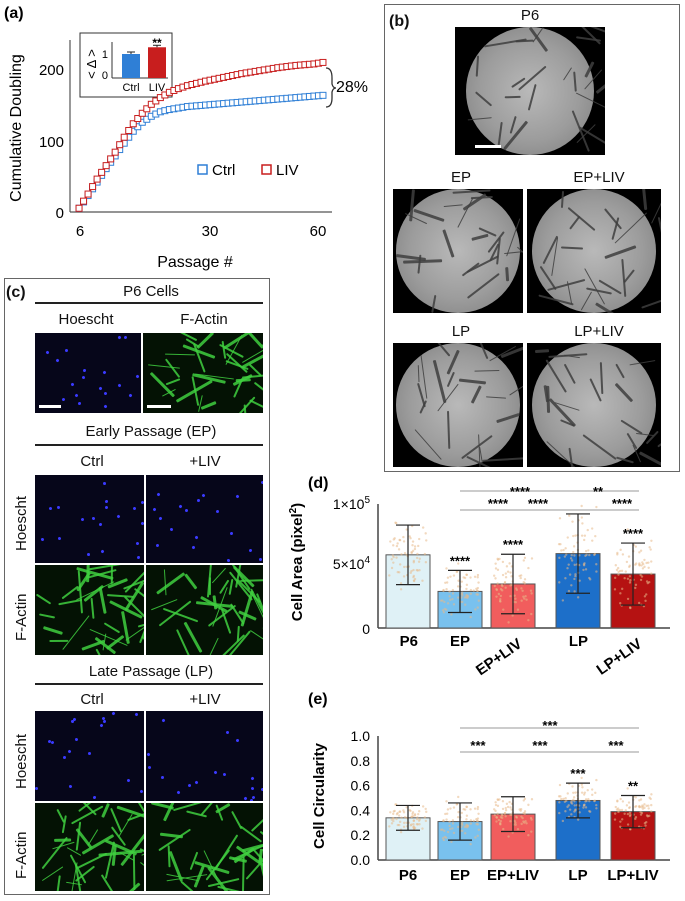 This screenshot has height=901, width=685. Describe the element at coordinates (60, 213) in the screenshot. I see `a-ytick-0: 0` at that location.